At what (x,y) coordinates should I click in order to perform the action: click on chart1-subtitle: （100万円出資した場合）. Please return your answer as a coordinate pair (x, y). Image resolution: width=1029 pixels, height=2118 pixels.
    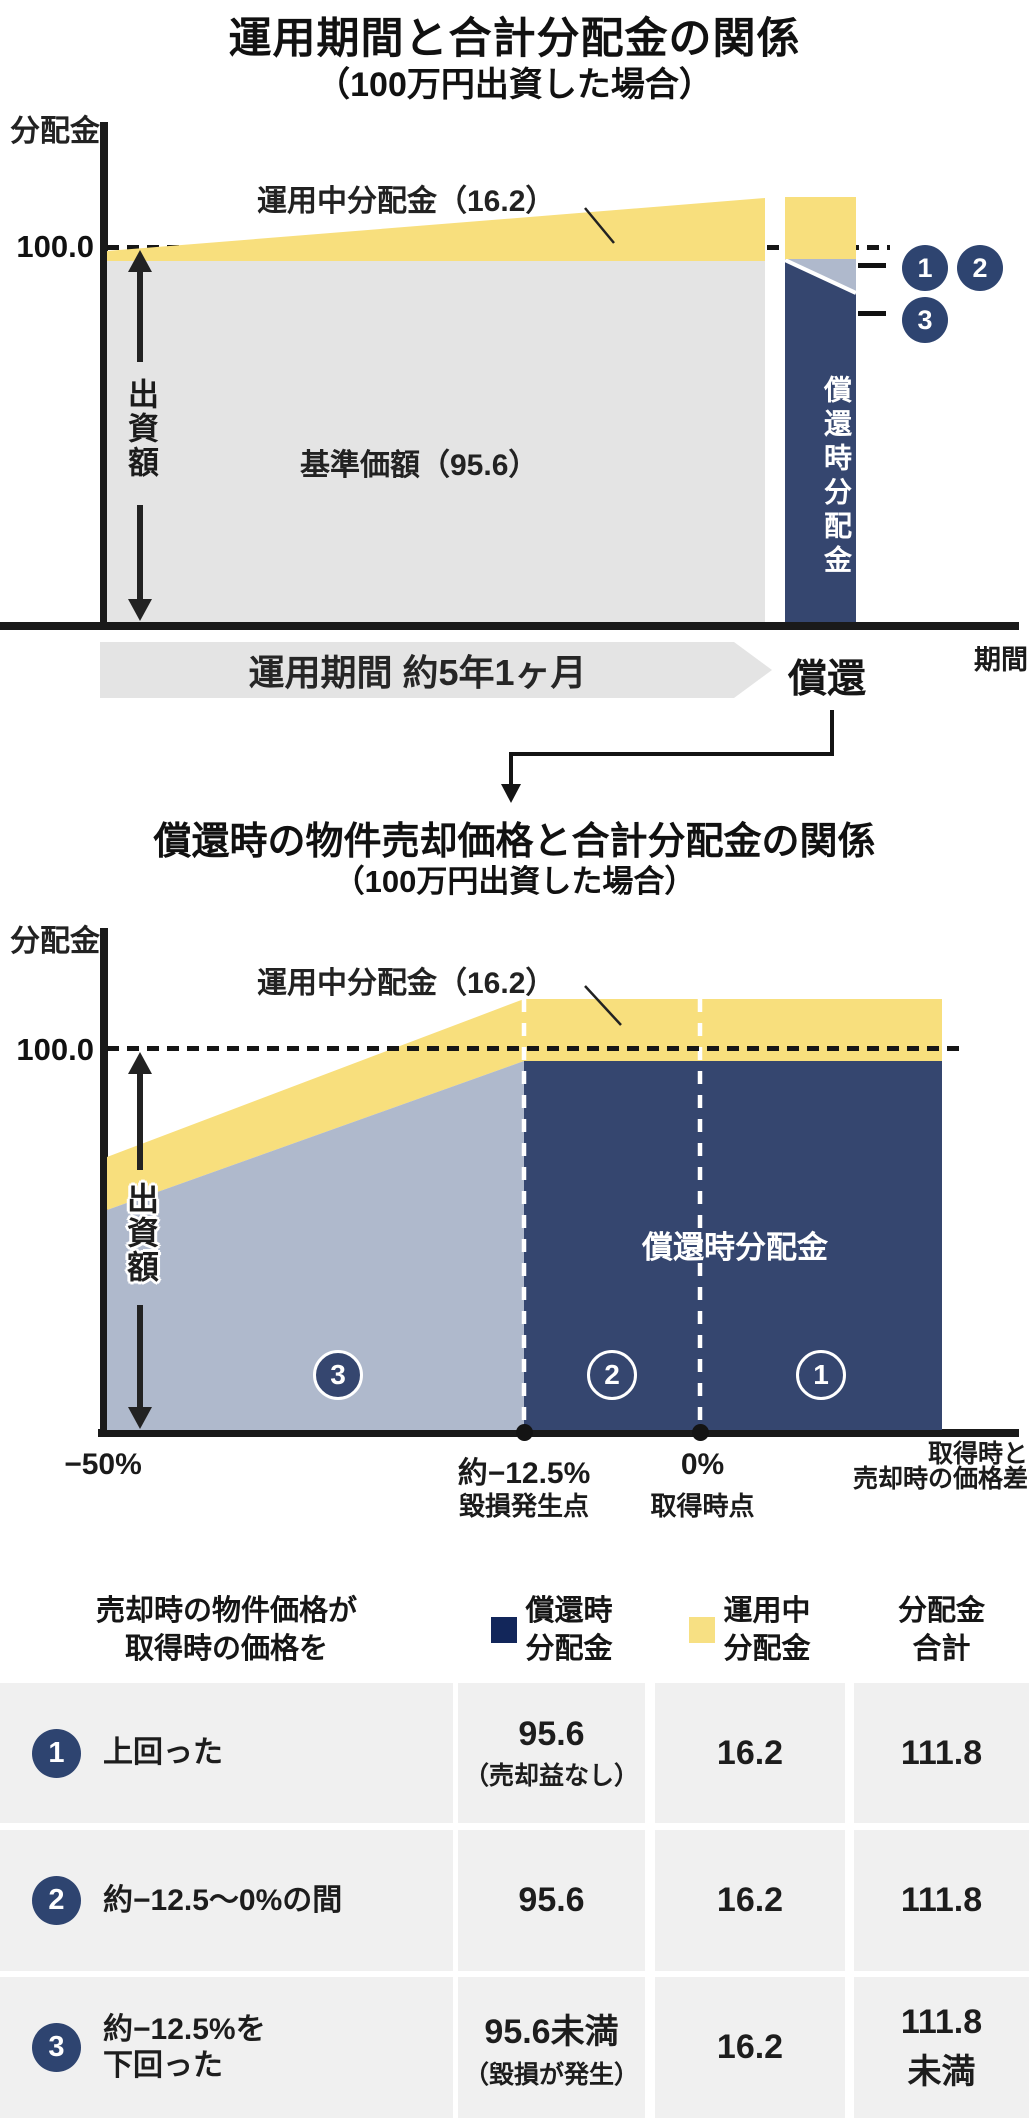
    Looking at the image, I should click on (514, 85).